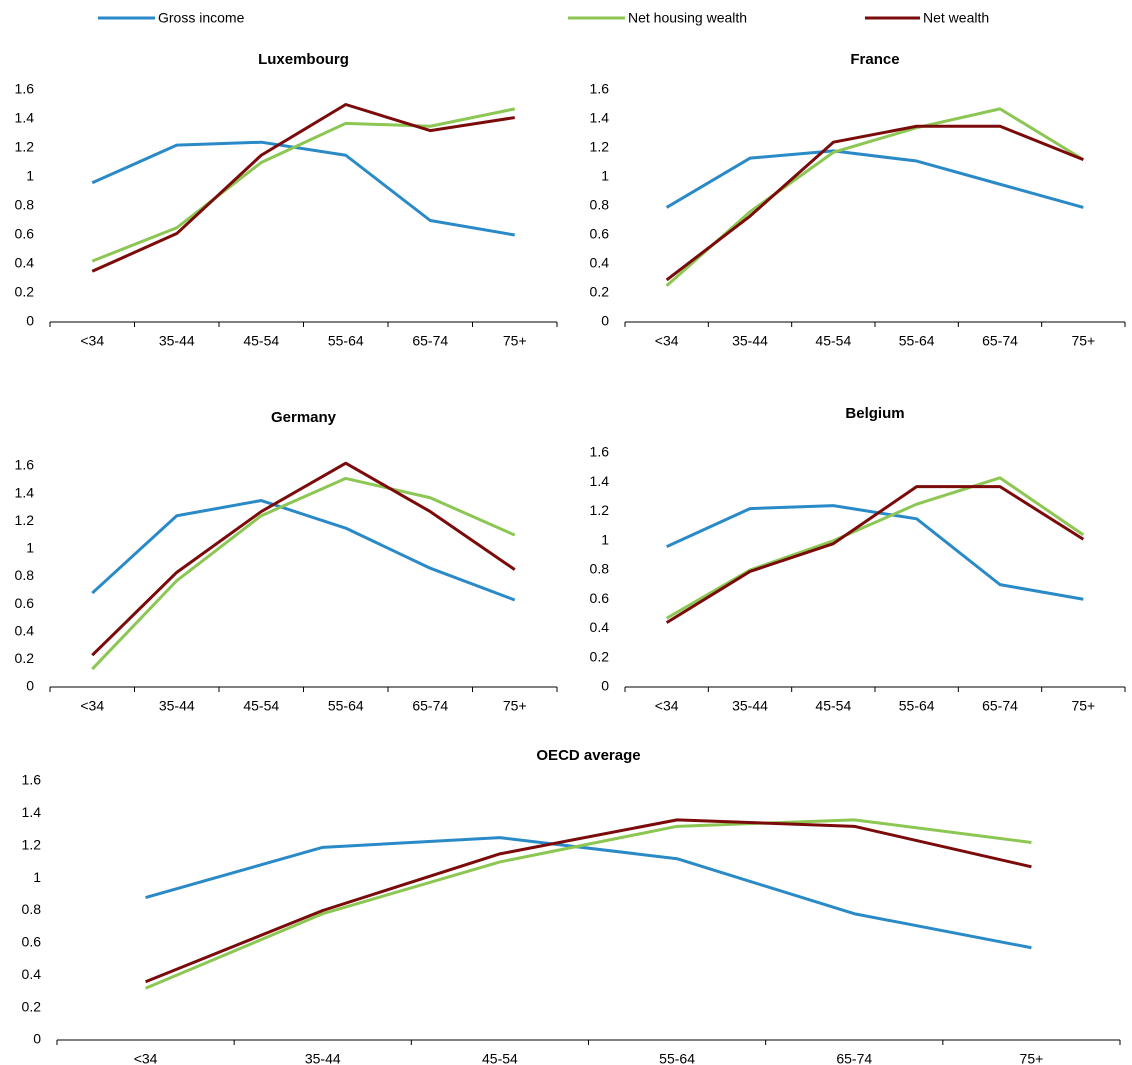  What do you see at coordinates (201, 18) in the screenshot?
I see `legend-label: Gross income` at bounding box center [201, 18].